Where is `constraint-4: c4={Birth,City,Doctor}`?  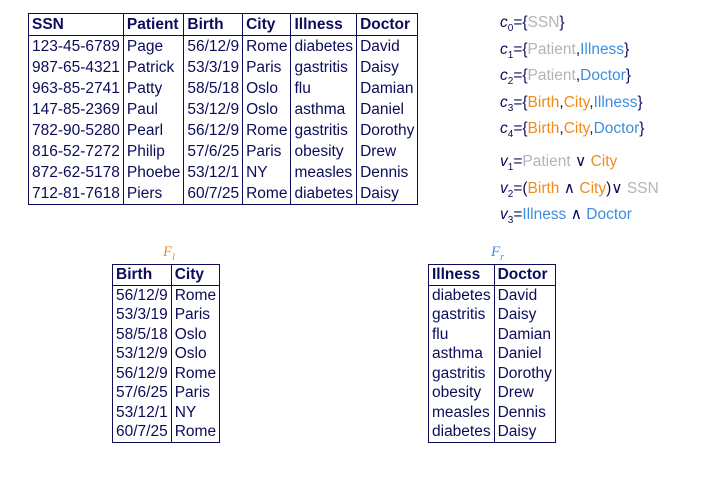 constraint-4: c4={Birth,City,Doctor} is located at coordinates (579, 132).